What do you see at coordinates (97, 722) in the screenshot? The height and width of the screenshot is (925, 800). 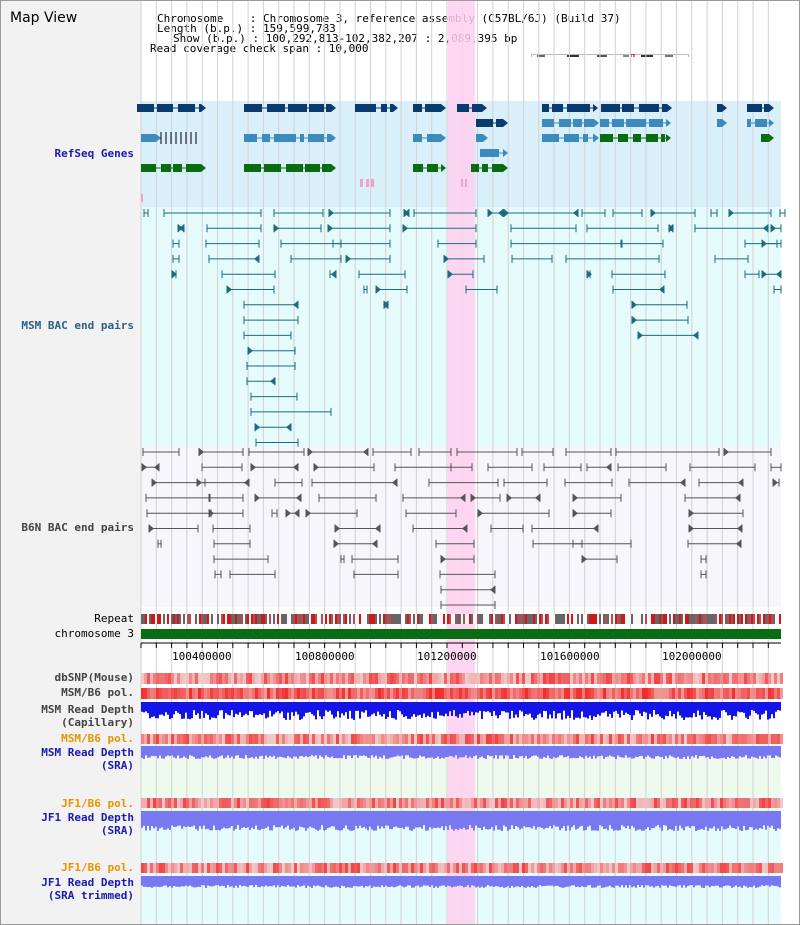 I see `track-label-msm-depth-capillary-sub: (Capillary)` at bounding box center [97, 722].